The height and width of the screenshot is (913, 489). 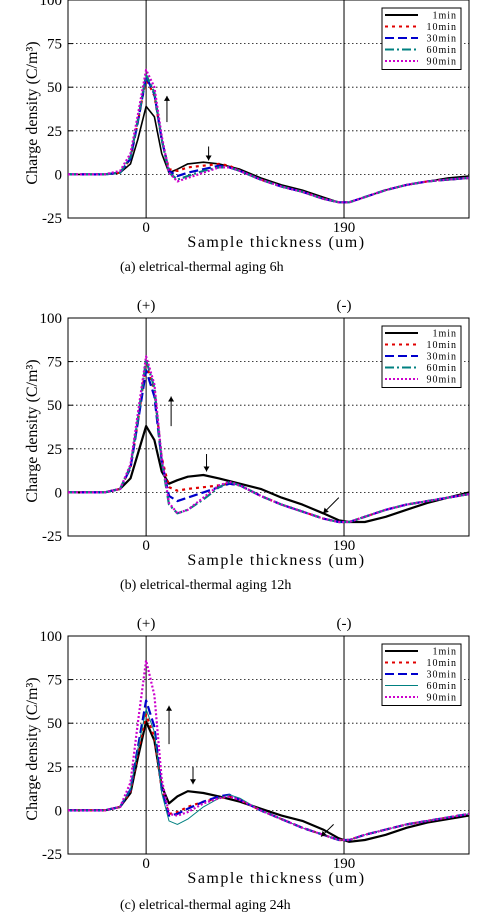 I want to click on figure-caption: (a) eletrical-thermal aging 6h, so click(x=202, y=267).